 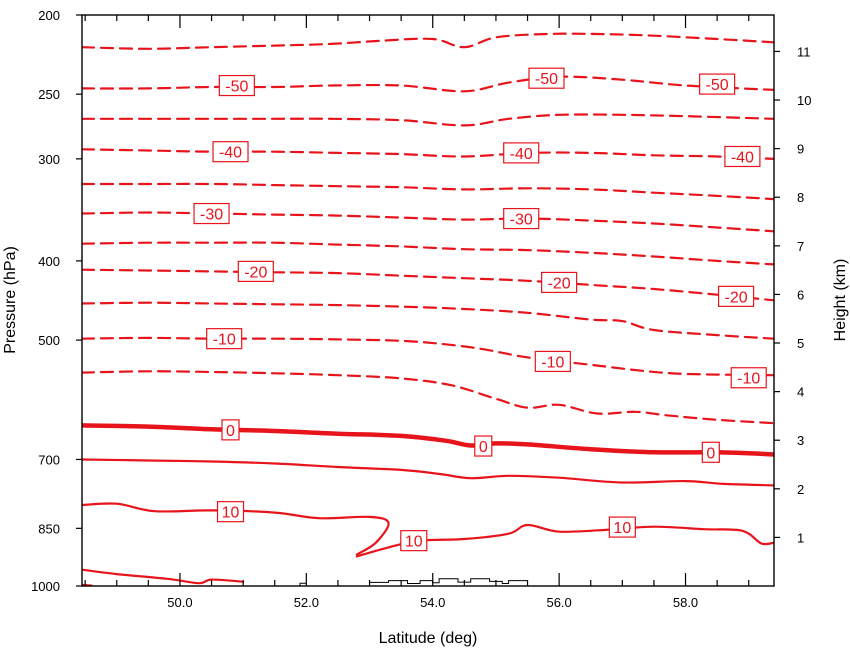 I want to click on contour-line--5, so click(x=428, y=397).